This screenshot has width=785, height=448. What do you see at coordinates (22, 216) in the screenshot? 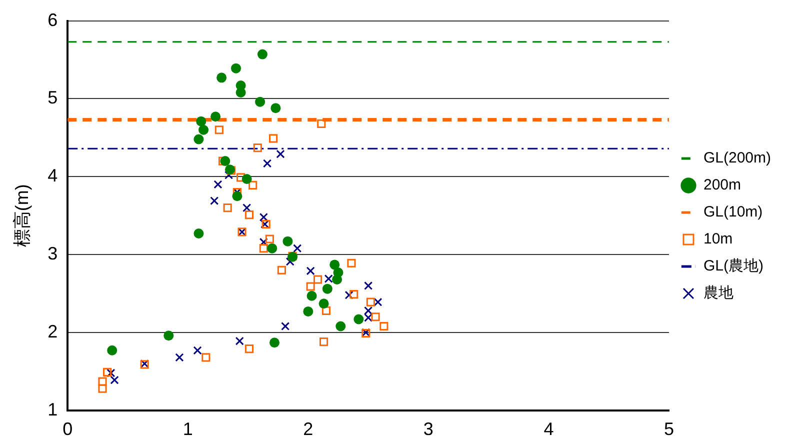
I see `y-axis-title: 標高(m)` at bounding box center [22, 216].